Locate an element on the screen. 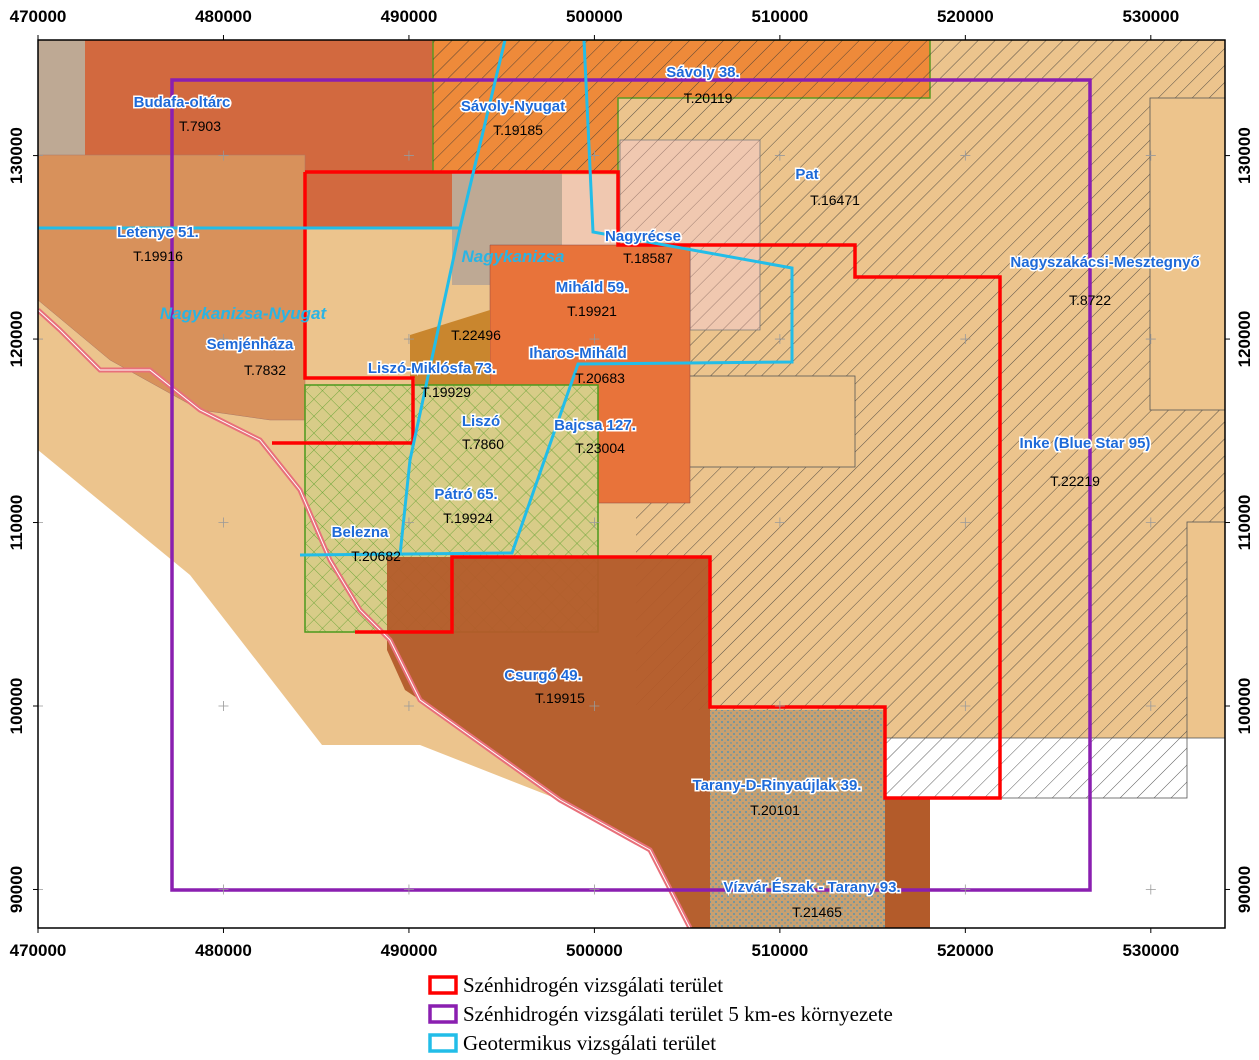 This screenshot has height=1060, width=1259. area-code: T.7832 is located at coordinates (265, 370).